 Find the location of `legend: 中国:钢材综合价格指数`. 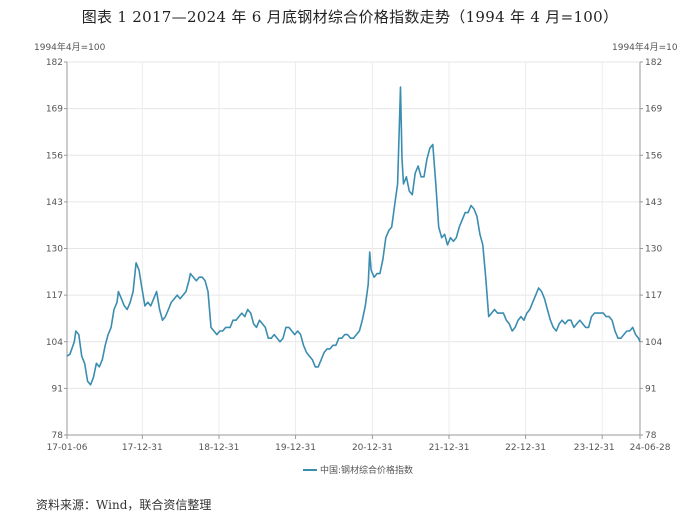

legend: 中国:钢材综合价格指数 is located at coordinates (358, 470).